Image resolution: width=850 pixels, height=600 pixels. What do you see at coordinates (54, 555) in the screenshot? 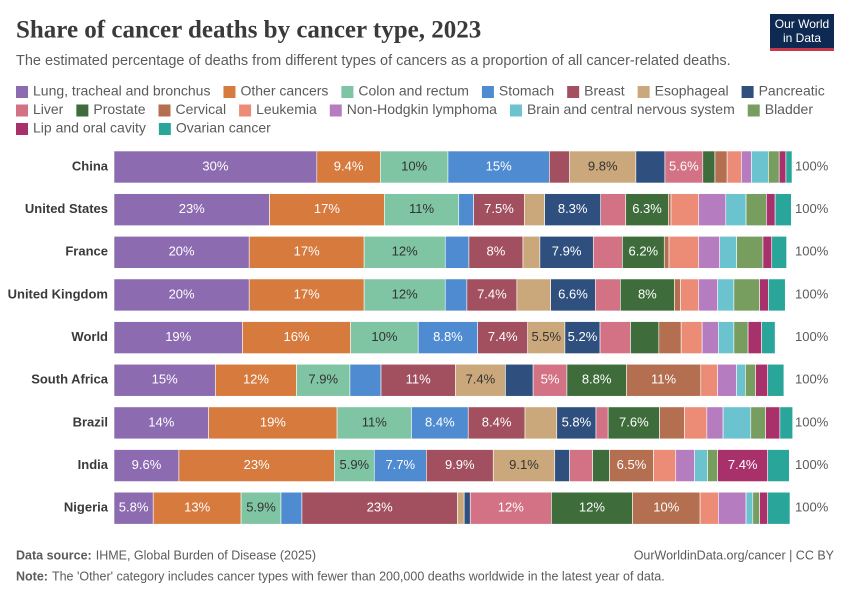
I see `source-label: Data source:` at bounding box center [54, 555].